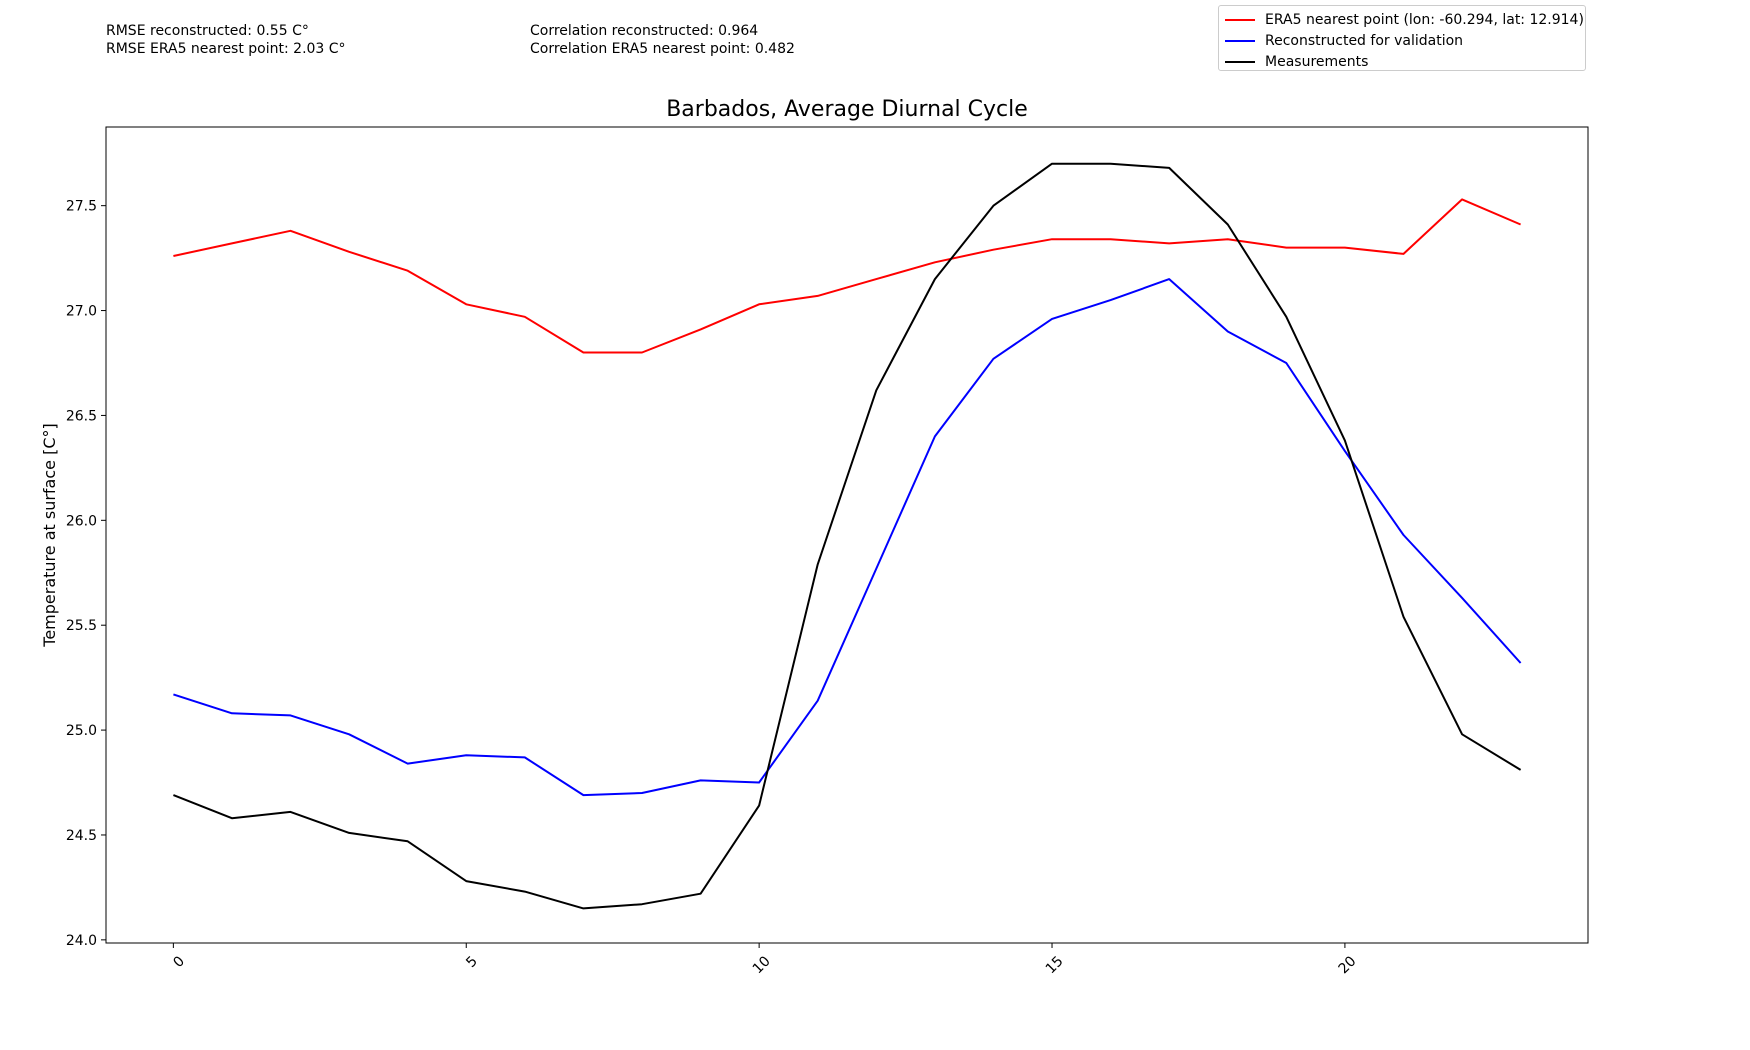 This screenshot has height=1050, width=1750. Describe the element at coordinates (226, 49) in the screenshot. I see `rmse-era5-text: RMSE ERA5 nearest point: 2.03 C°` at that location.